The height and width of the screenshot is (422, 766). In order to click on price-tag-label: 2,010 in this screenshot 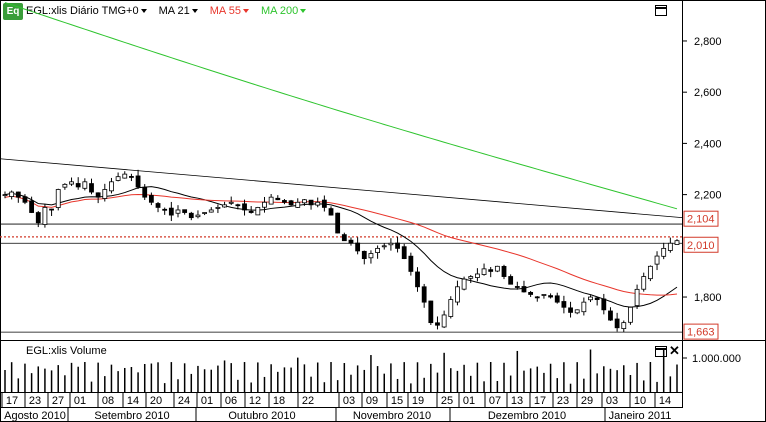, I will do `click(701, 246)`.